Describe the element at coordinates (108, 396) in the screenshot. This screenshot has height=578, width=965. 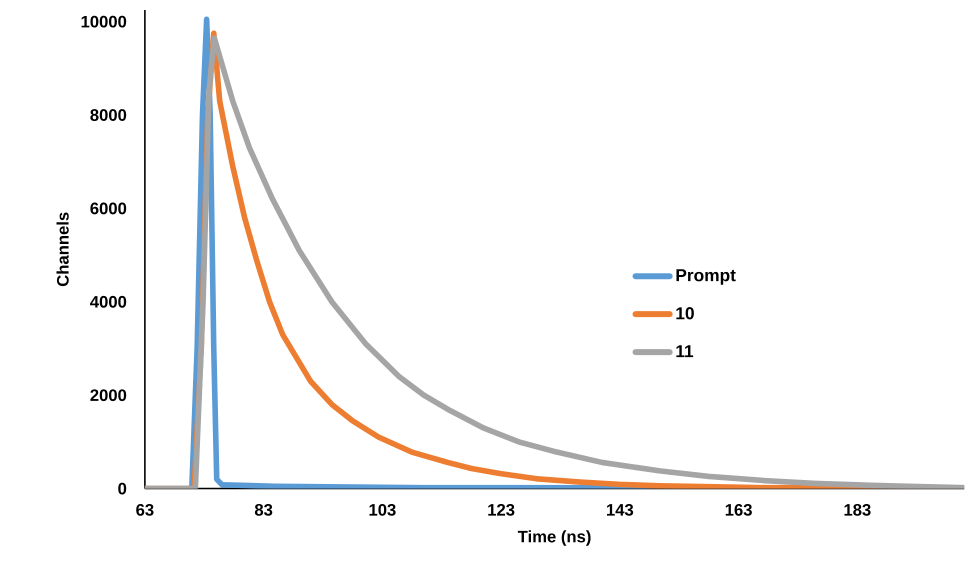
I see `y-tick-label: 2000` at that location.